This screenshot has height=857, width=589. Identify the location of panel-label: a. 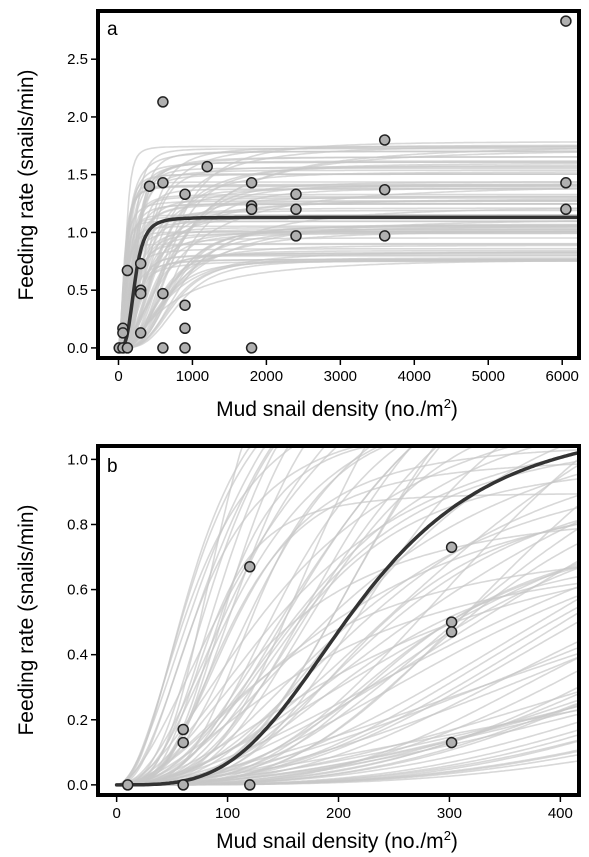
(112, 29).